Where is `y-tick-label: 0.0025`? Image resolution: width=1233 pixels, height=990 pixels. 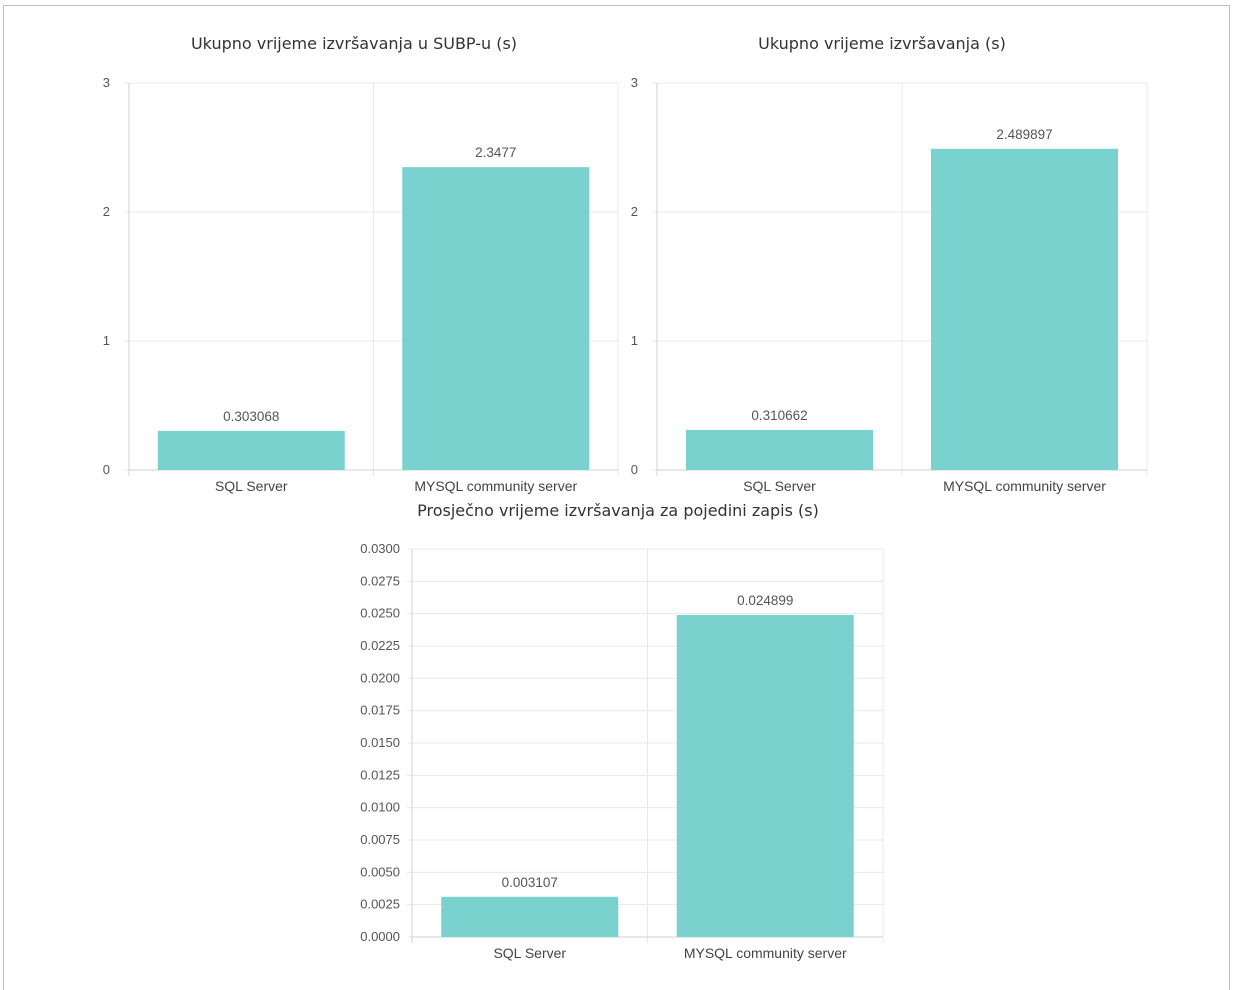 y-tick-label: 0.0025 is located at coordinates (380, 904).